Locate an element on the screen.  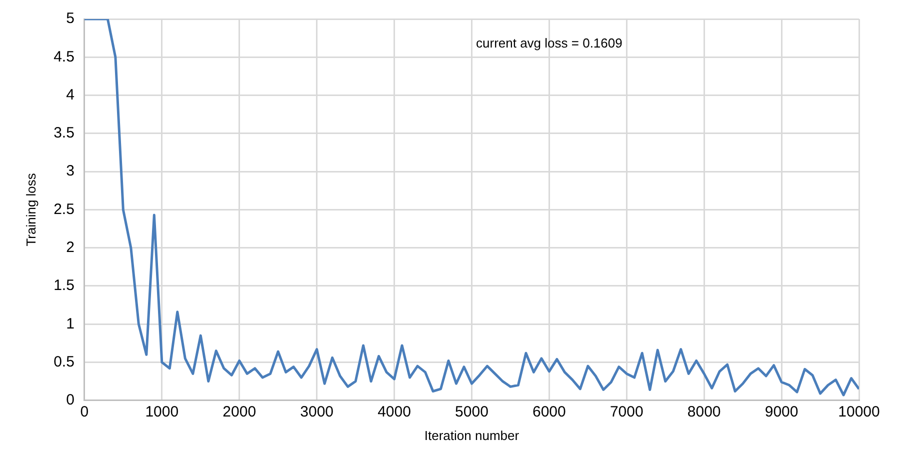
x-tick-label: 3000 is located at coordinates (317, 412).